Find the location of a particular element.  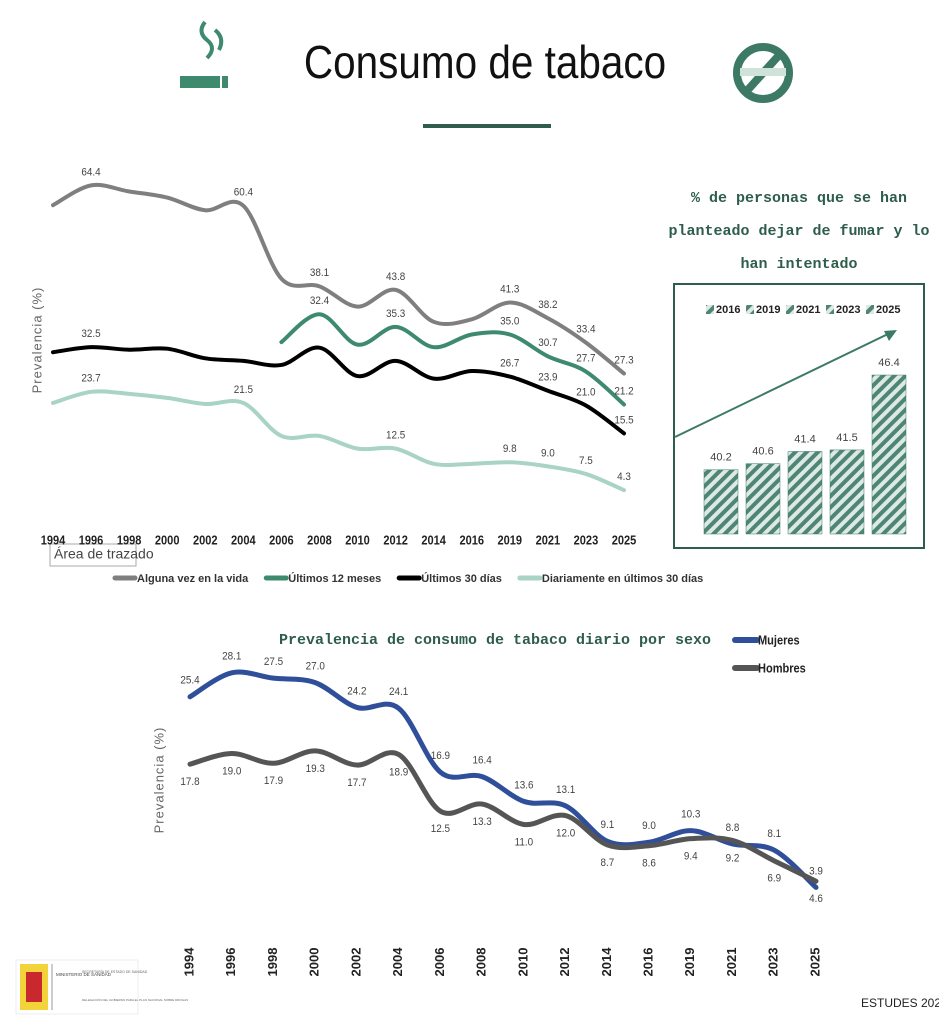

legend-label: 2023 is located at coordinates (848, 310).